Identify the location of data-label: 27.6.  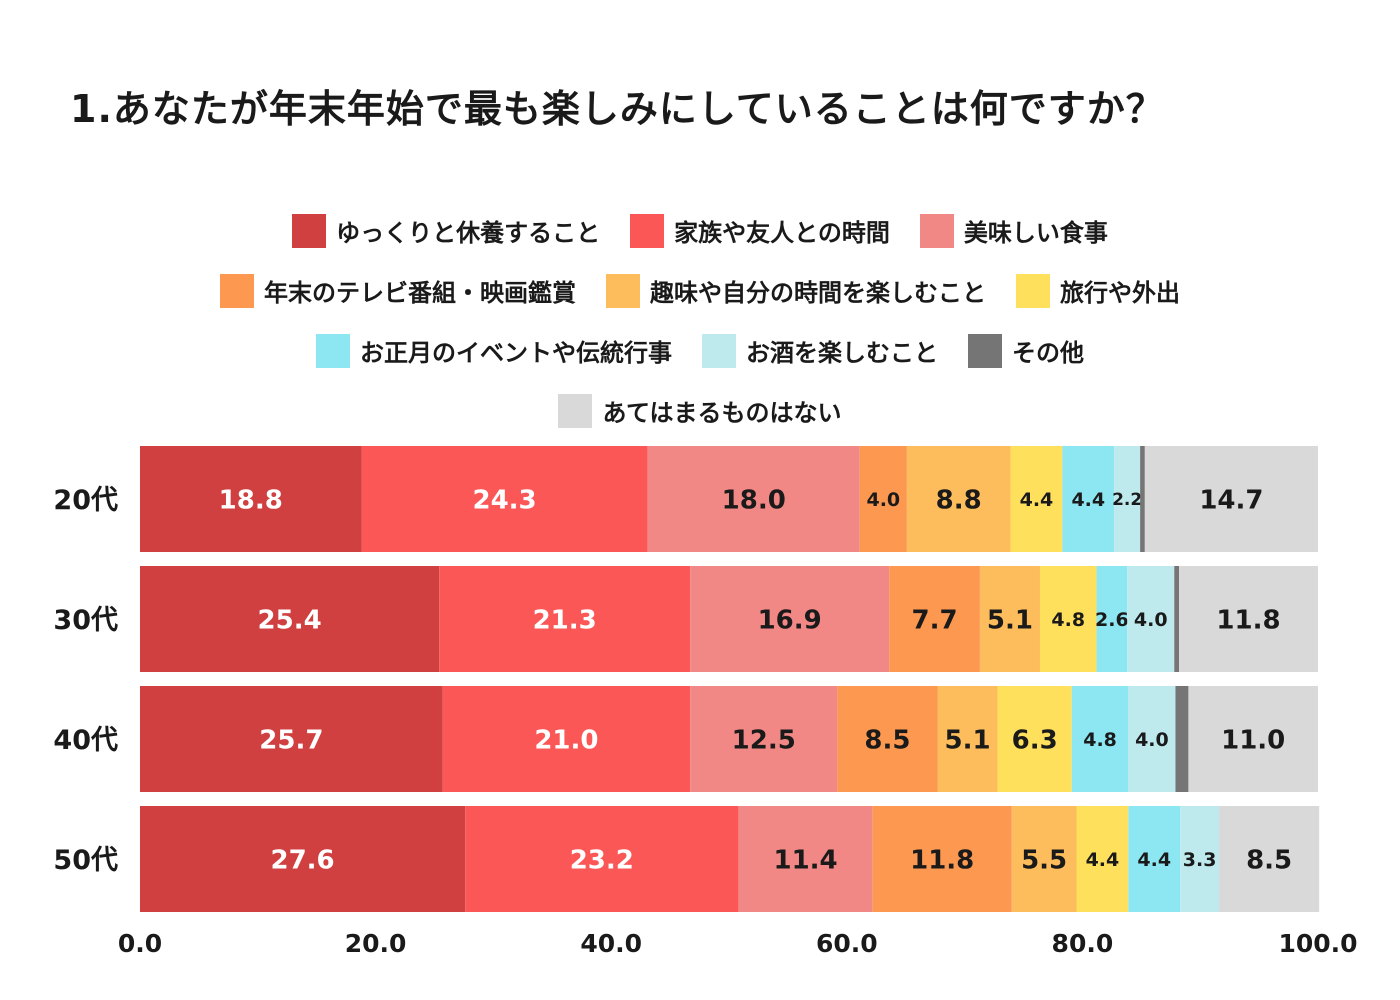
(302, 860).